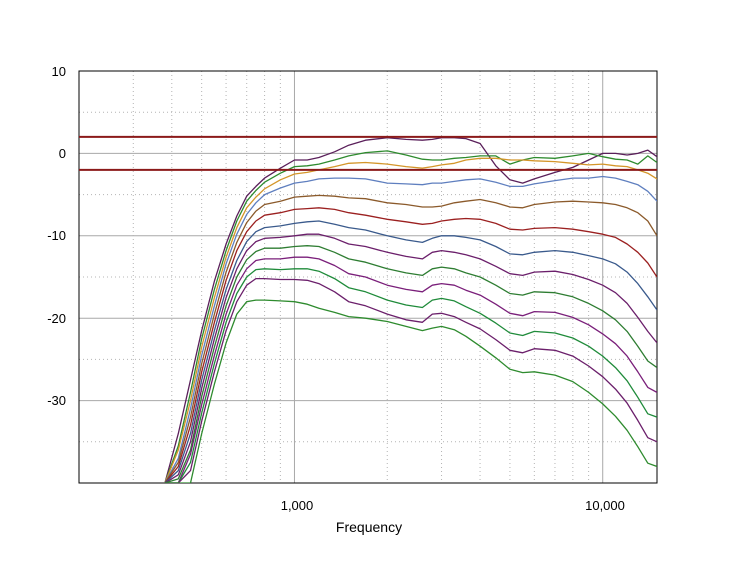 The image size is (736, 563). I want to click on reference-lines, so click(368, 153).